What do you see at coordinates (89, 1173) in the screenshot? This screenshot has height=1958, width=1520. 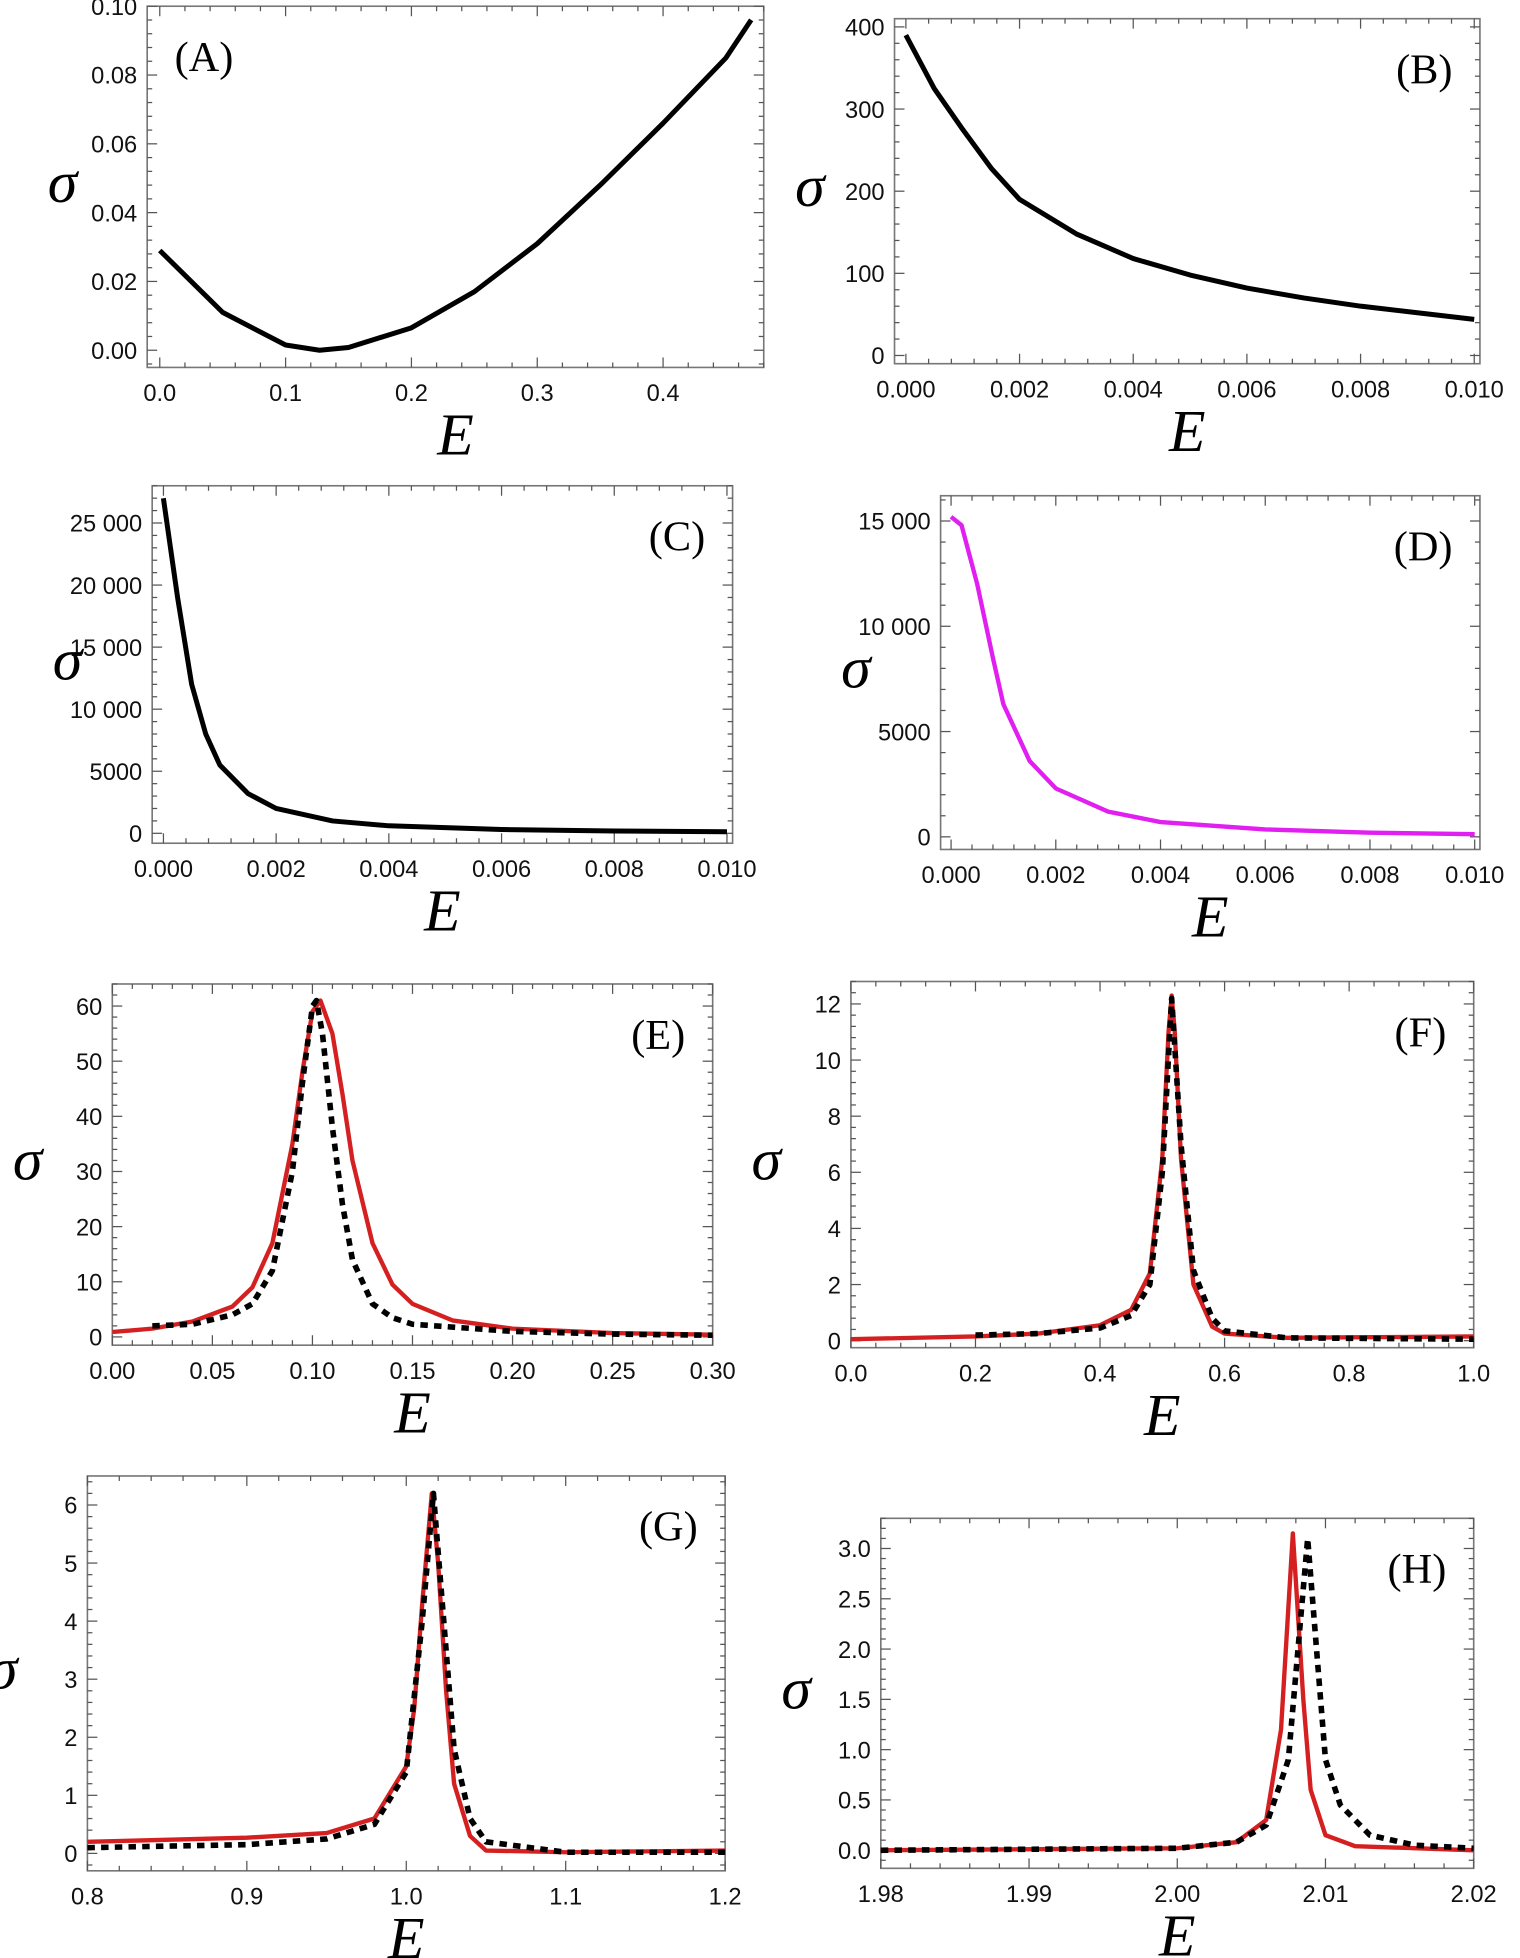 I see `y-tick-label: 30` at bounding box center [89, 1173].